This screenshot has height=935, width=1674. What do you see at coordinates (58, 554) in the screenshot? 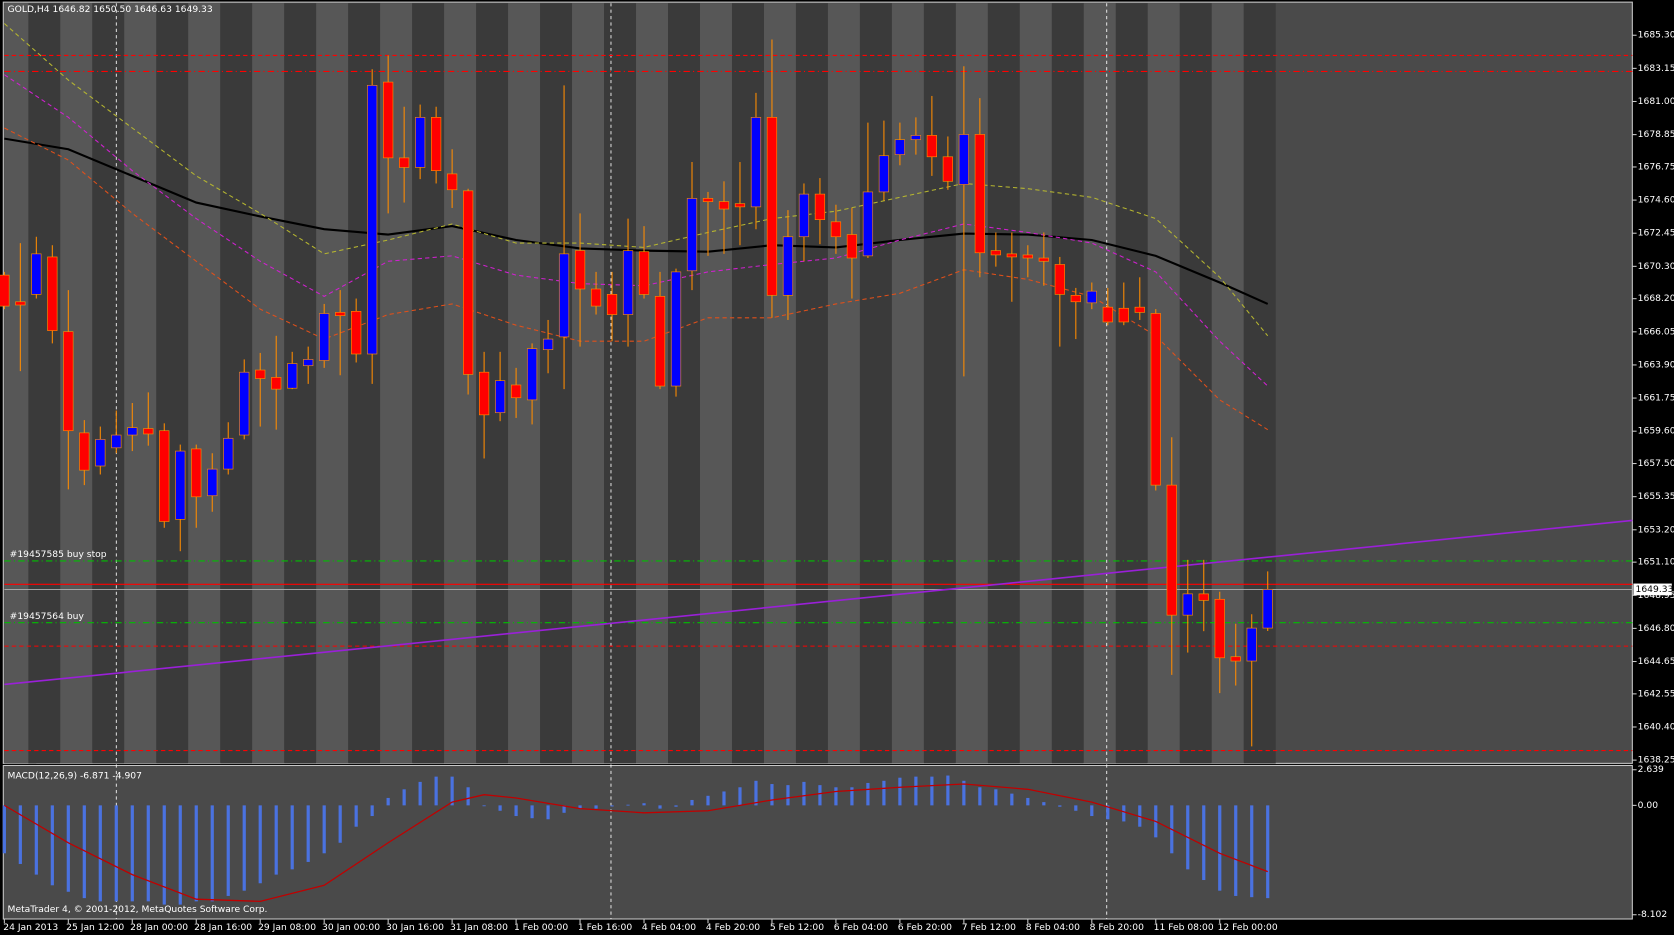
I see `order-label: #19457585 buy stop` at bounding box center [58, 554].